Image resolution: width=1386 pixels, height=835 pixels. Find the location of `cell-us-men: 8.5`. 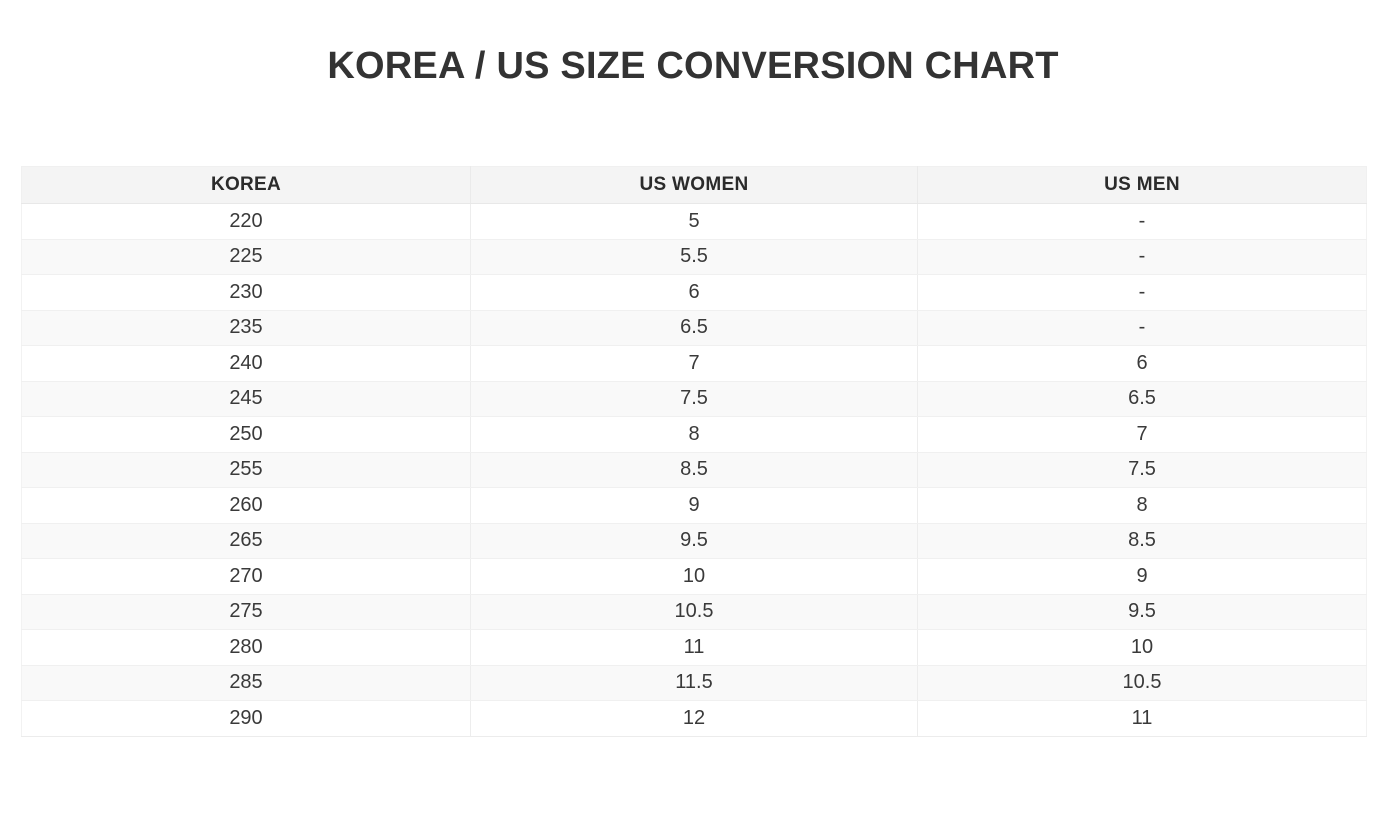

cell-us-men: 8.5 is located at coordinates (1142, 541).